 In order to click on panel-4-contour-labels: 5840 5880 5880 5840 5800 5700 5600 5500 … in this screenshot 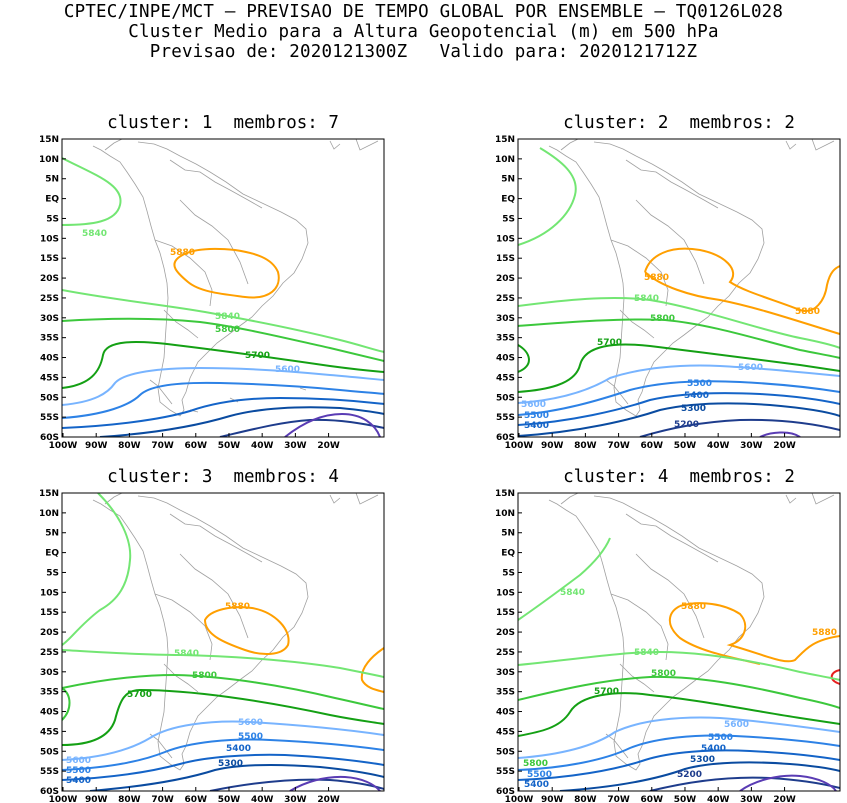, I will do `click(680, 689)`.